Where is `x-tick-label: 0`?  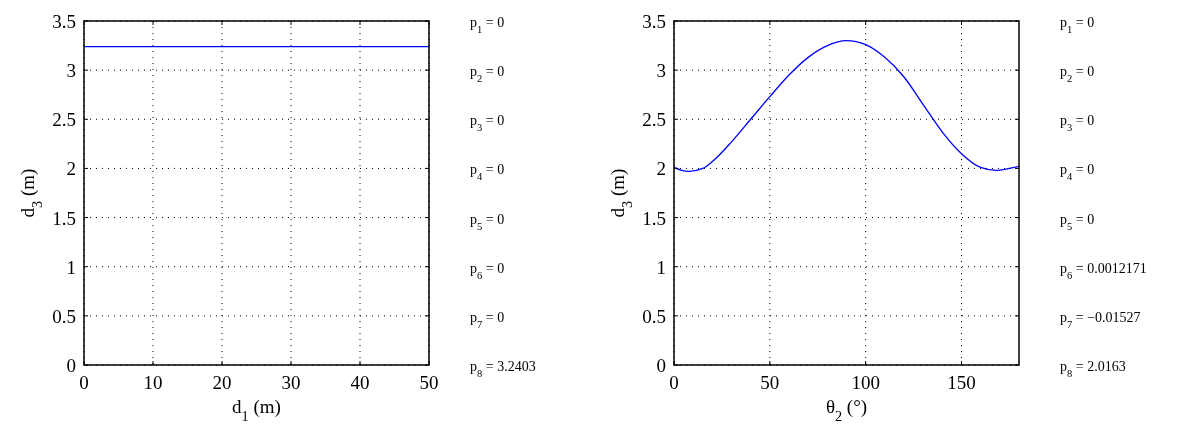 x-tick-label: 0 is located at coordinates (84, 382).